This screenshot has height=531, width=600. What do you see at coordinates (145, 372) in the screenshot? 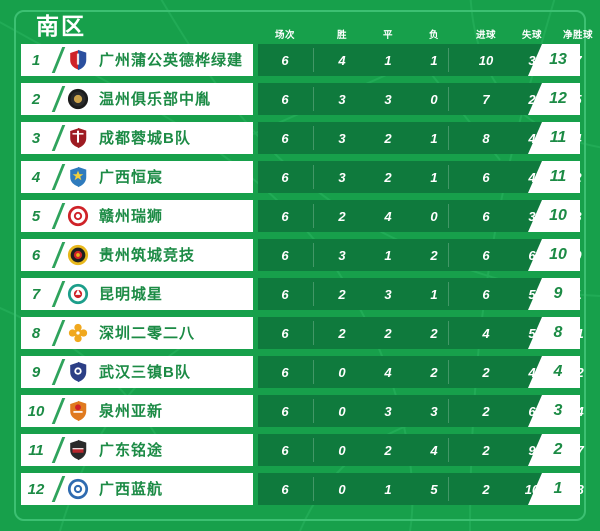
I see `team-name-label: 武汉三镇B队` at bounding box center [145, 372].